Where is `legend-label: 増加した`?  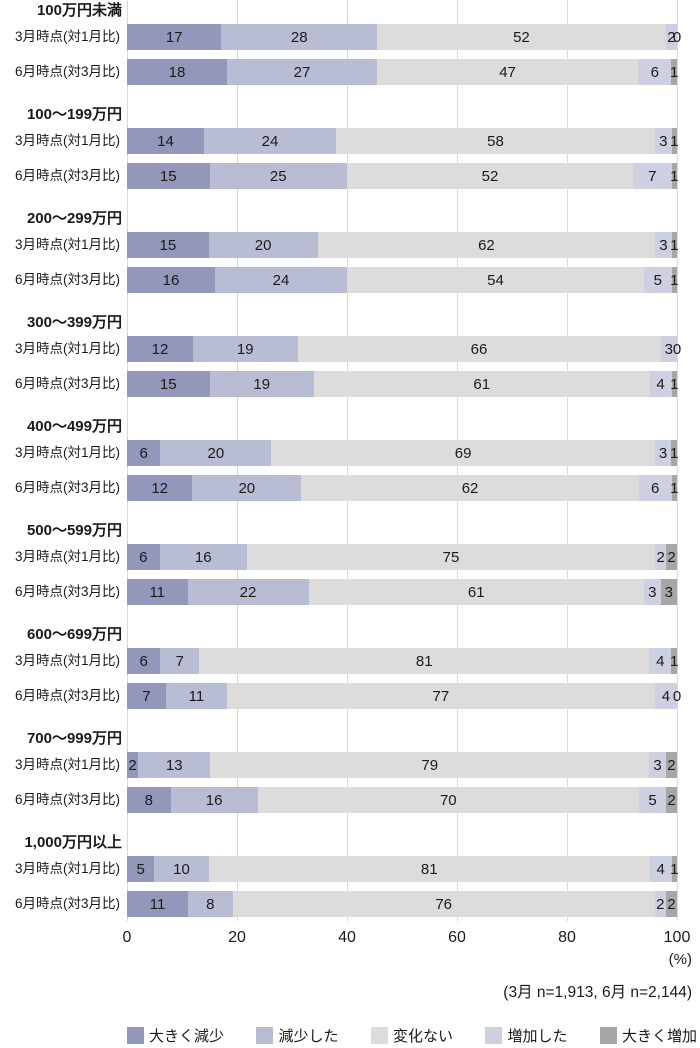 legend-label: 増加した is located at coordinates (537, 1036).